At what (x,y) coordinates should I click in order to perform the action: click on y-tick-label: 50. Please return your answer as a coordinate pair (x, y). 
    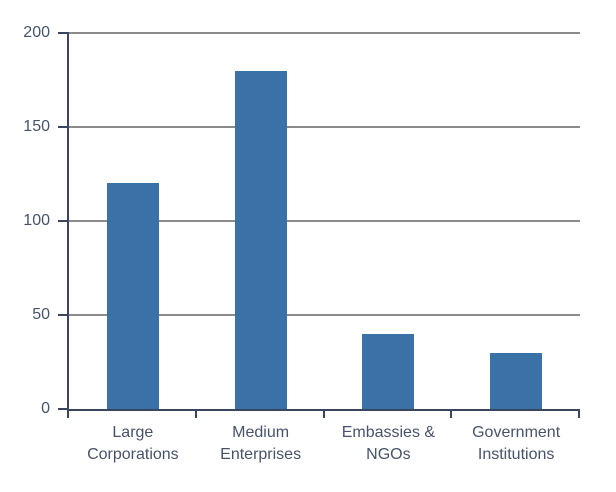
    Looking at the image, I should click on (41, 314).